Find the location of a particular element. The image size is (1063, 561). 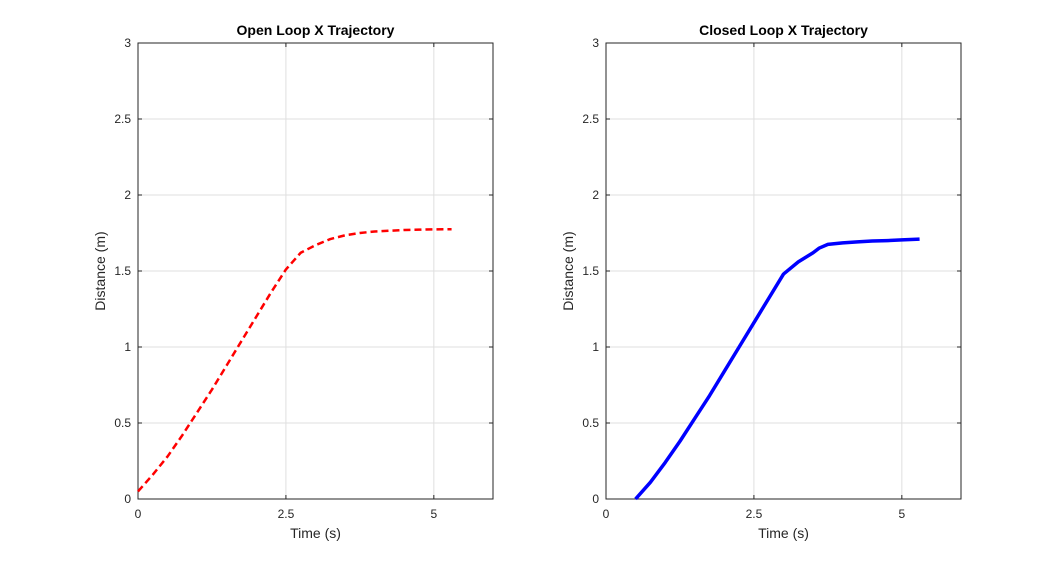

open-loop-series-line is located at coordinates (294, 360).